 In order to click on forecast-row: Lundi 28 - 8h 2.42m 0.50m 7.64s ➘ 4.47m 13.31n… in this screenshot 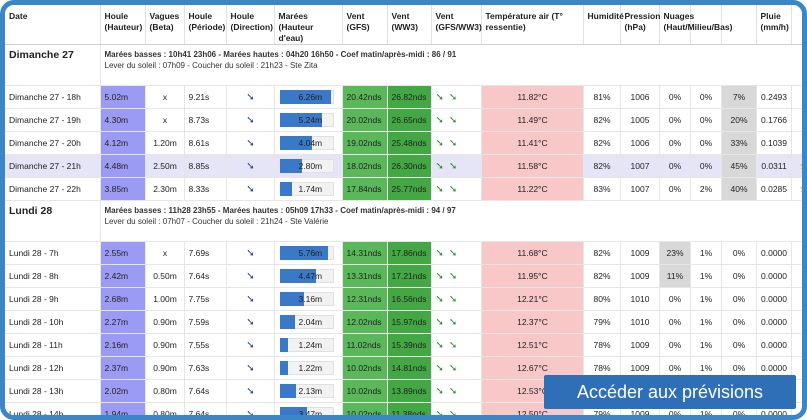, I will do `click(403, 276)`.